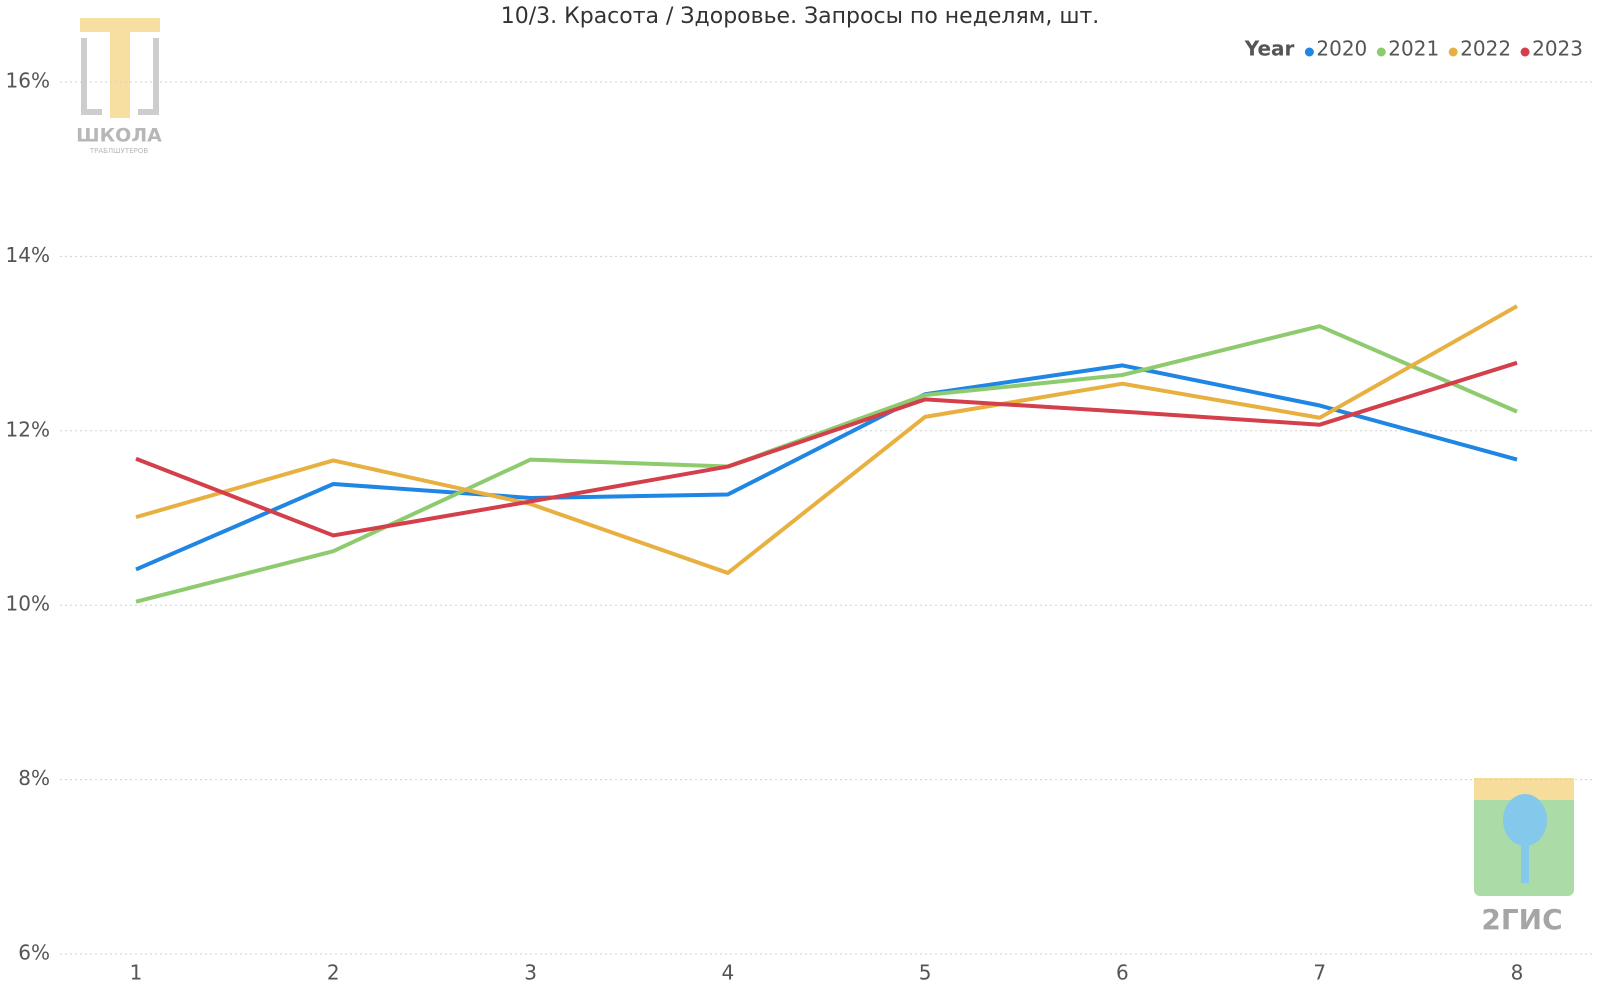  I want to click on legend-label: 2023, so click(1557, 49).